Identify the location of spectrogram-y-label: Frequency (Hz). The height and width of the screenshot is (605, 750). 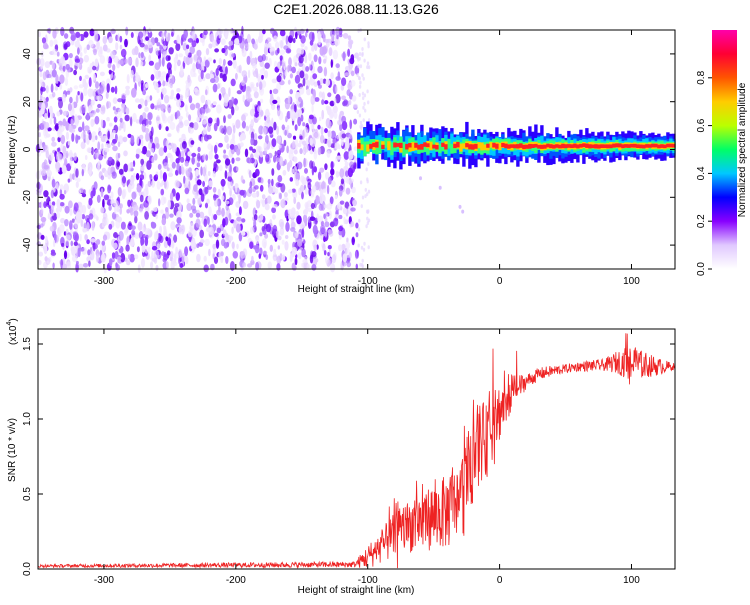
(12, 150).